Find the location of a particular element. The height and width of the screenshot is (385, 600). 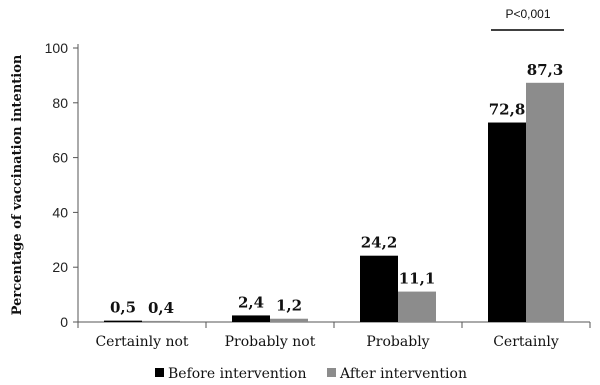

y-tick-label: 80 is located at coordinates (60, 103).